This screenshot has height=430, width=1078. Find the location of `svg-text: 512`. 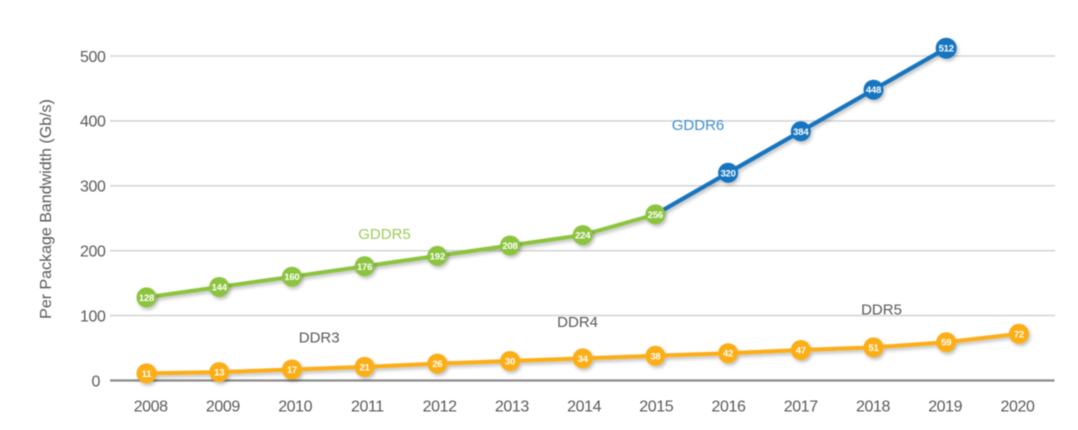

svg-text: 512 is located at coordinates (946, 49).